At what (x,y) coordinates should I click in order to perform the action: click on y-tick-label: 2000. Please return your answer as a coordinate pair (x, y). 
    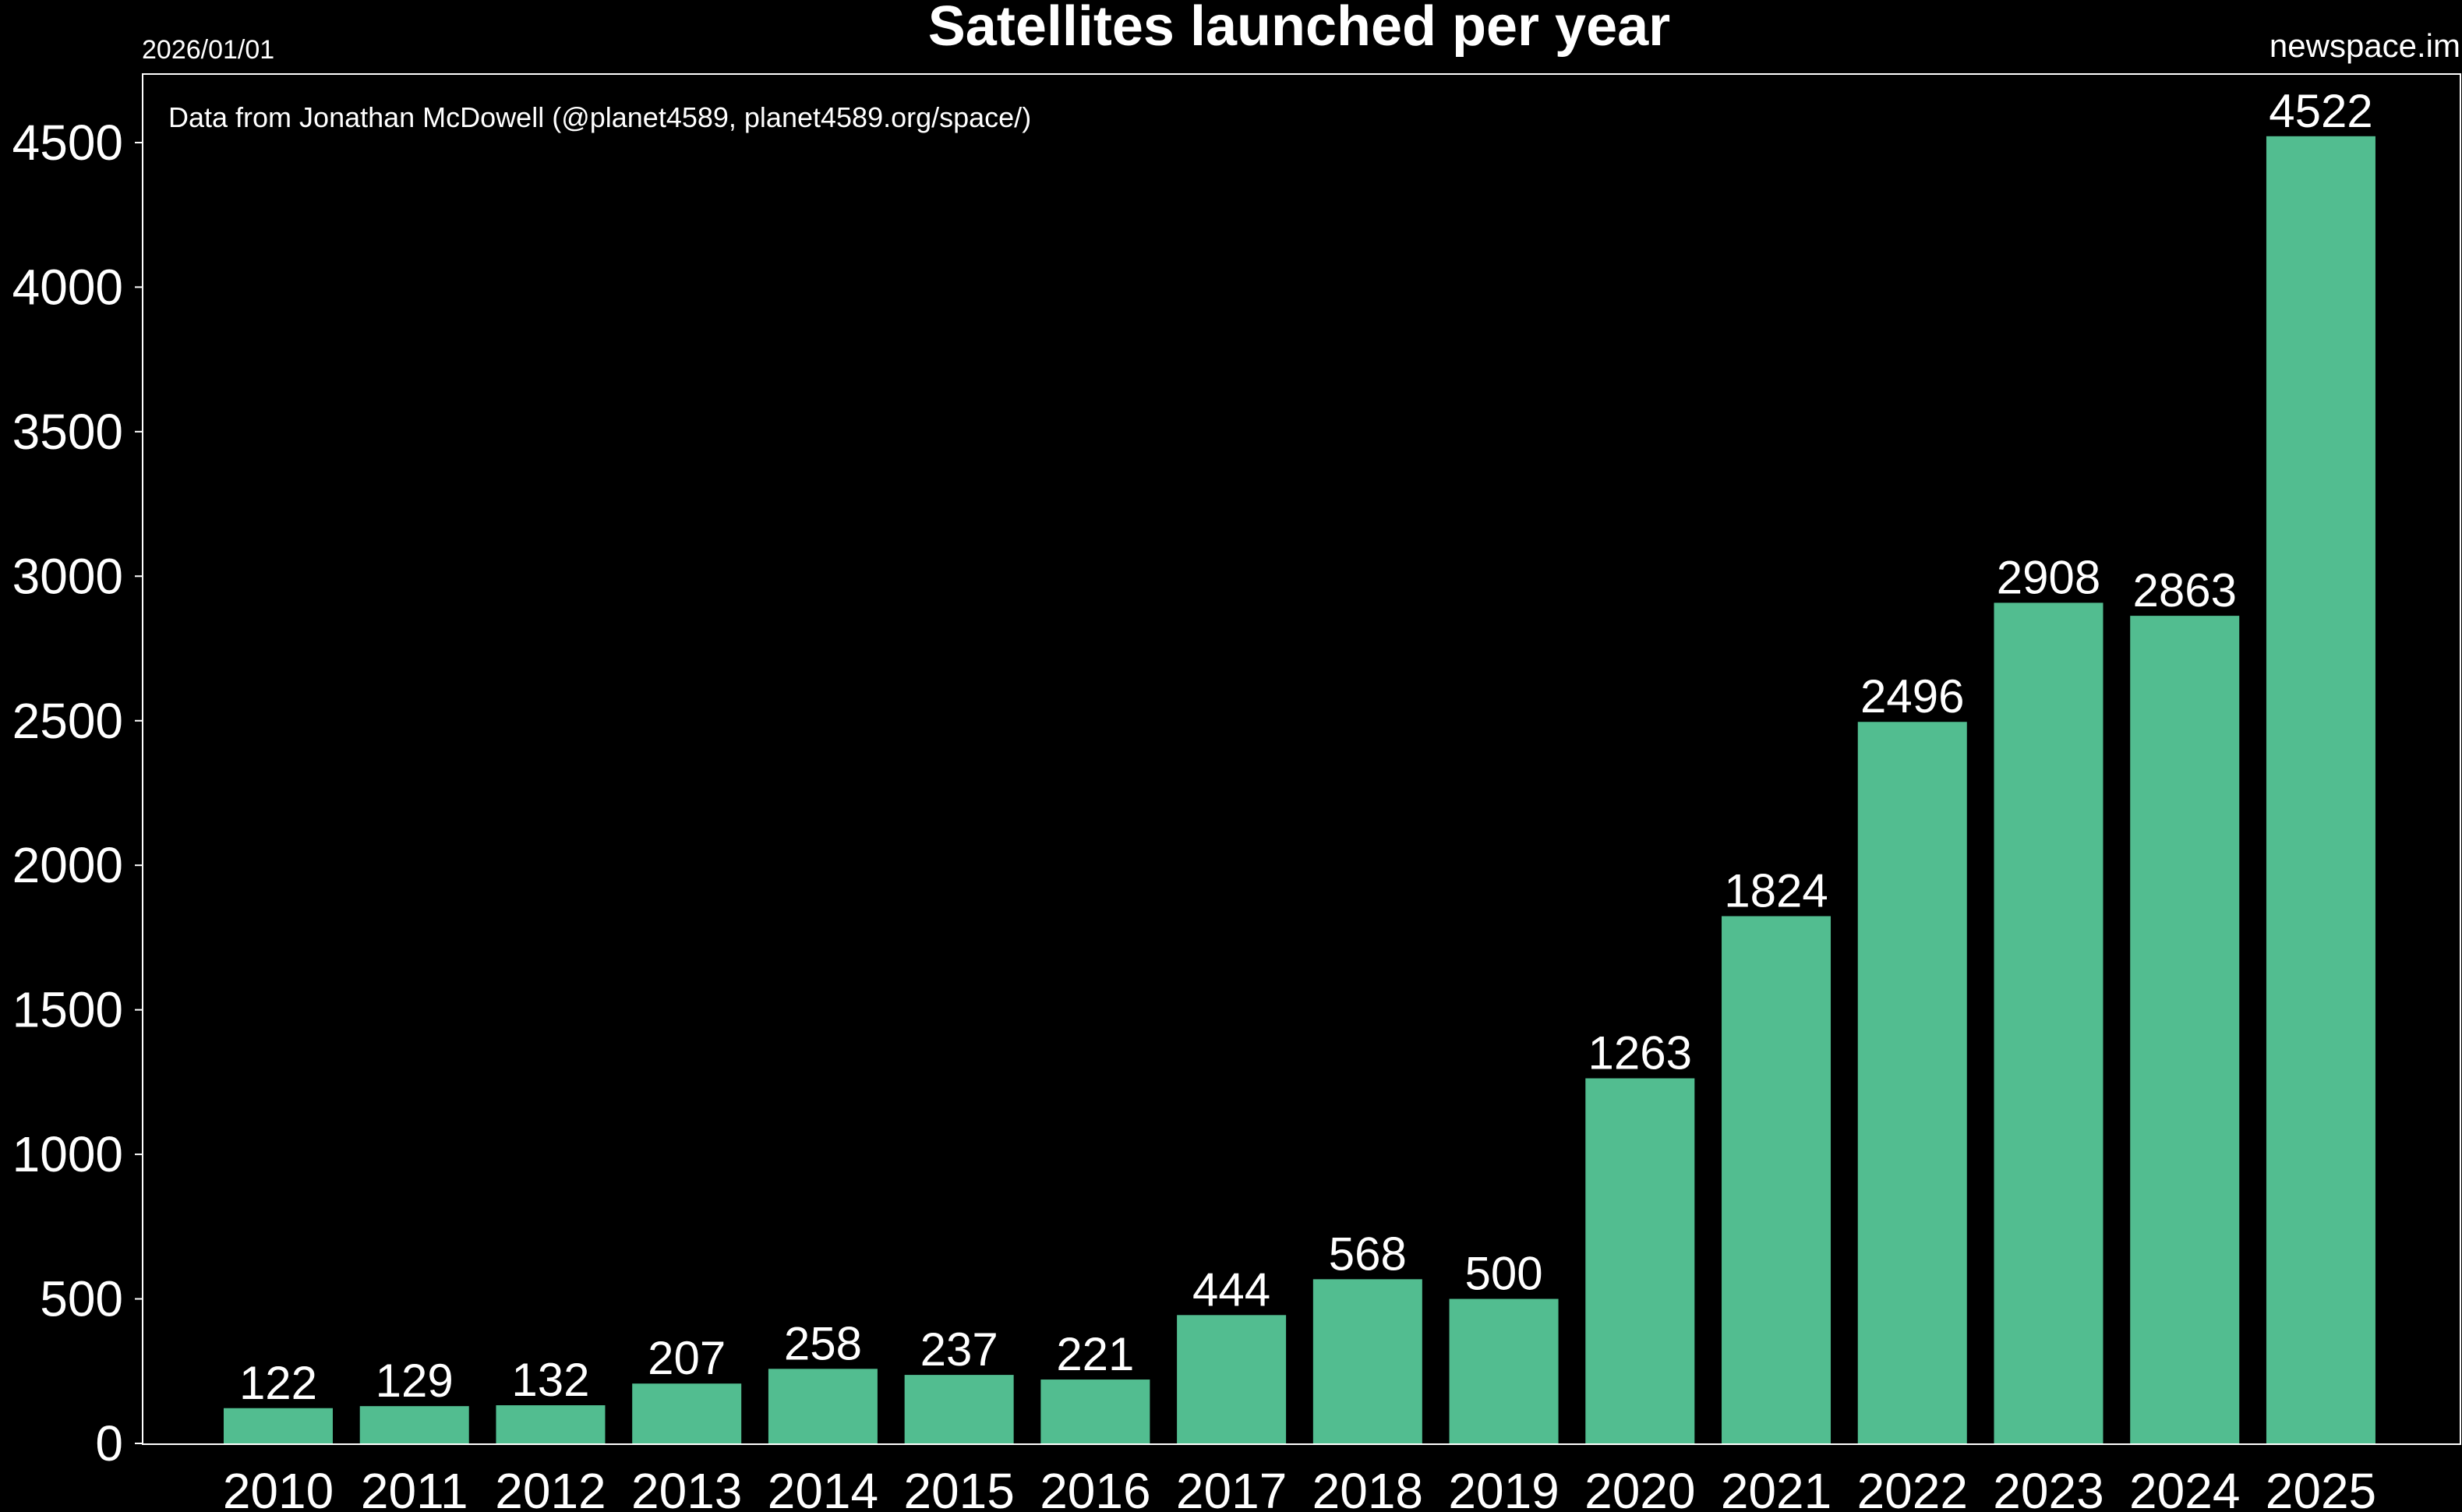
    Looking at the image, I should click on (68, 865).